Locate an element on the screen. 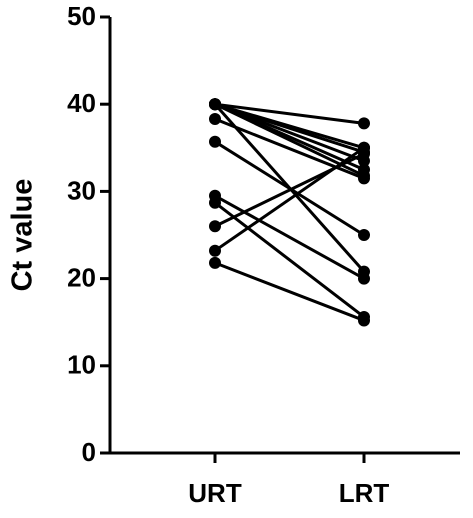 This screenshot has height=518, width=473. y-axis-label: Ct value is located at coordinates (23, 235).